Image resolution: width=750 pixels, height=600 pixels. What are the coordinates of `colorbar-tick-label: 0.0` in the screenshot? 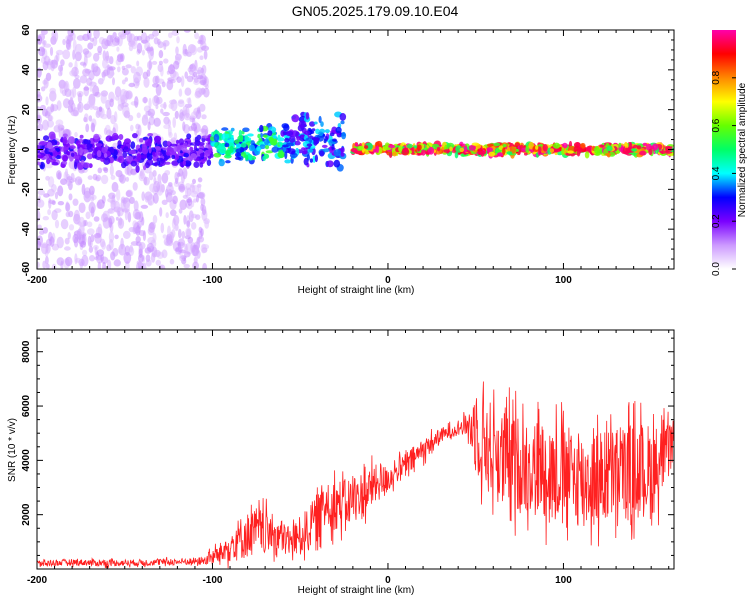 It's located at (716, 269).